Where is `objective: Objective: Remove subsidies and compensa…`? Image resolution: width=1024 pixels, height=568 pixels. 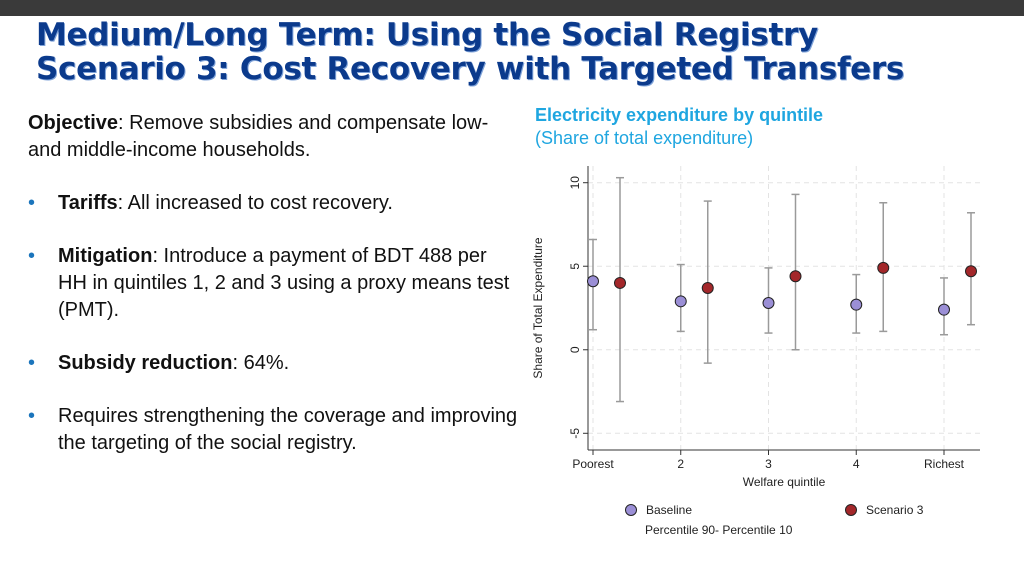
objective: Objective: Remove subsidies and compensa… is located at coordinates (273, 137).